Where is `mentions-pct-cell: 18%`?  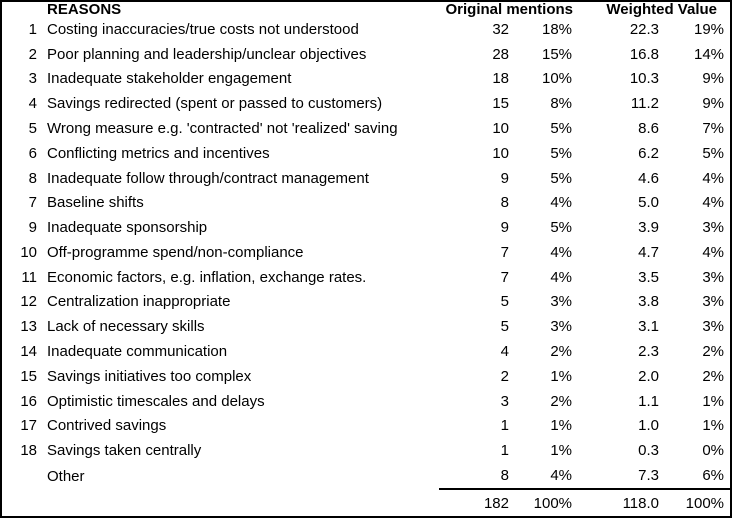
mentions-pct-cell: 18% is located at coordinates (557, 29).